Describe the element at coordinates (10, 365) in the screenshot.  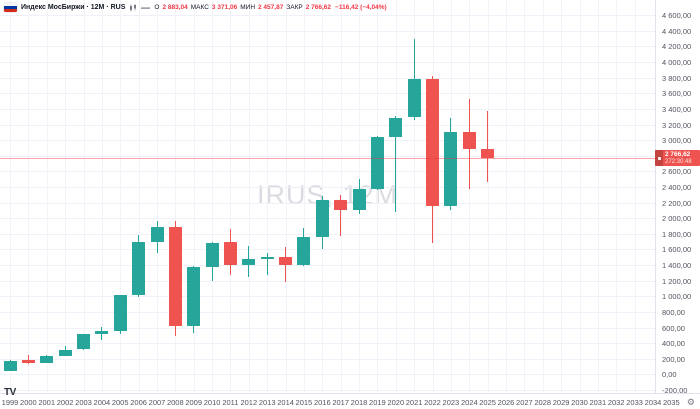
I see `candle-body-1999` at that location.